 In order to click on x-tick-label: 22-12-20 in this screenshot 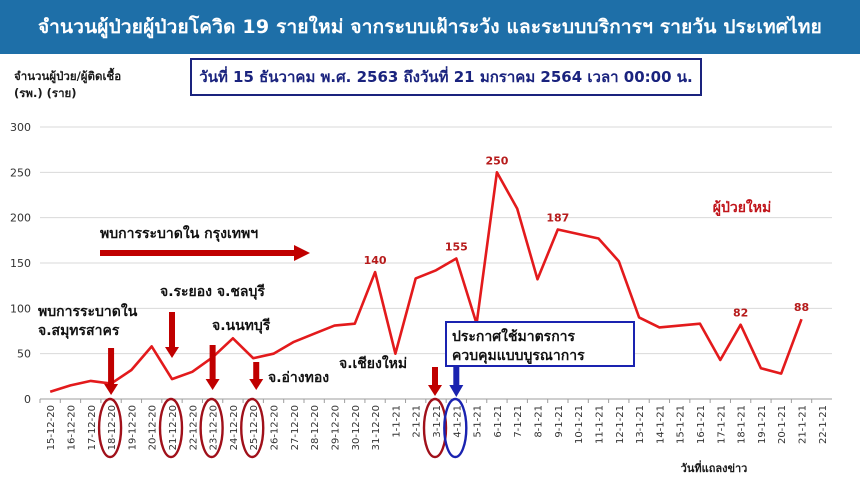, I will do `click(193, 427)`.